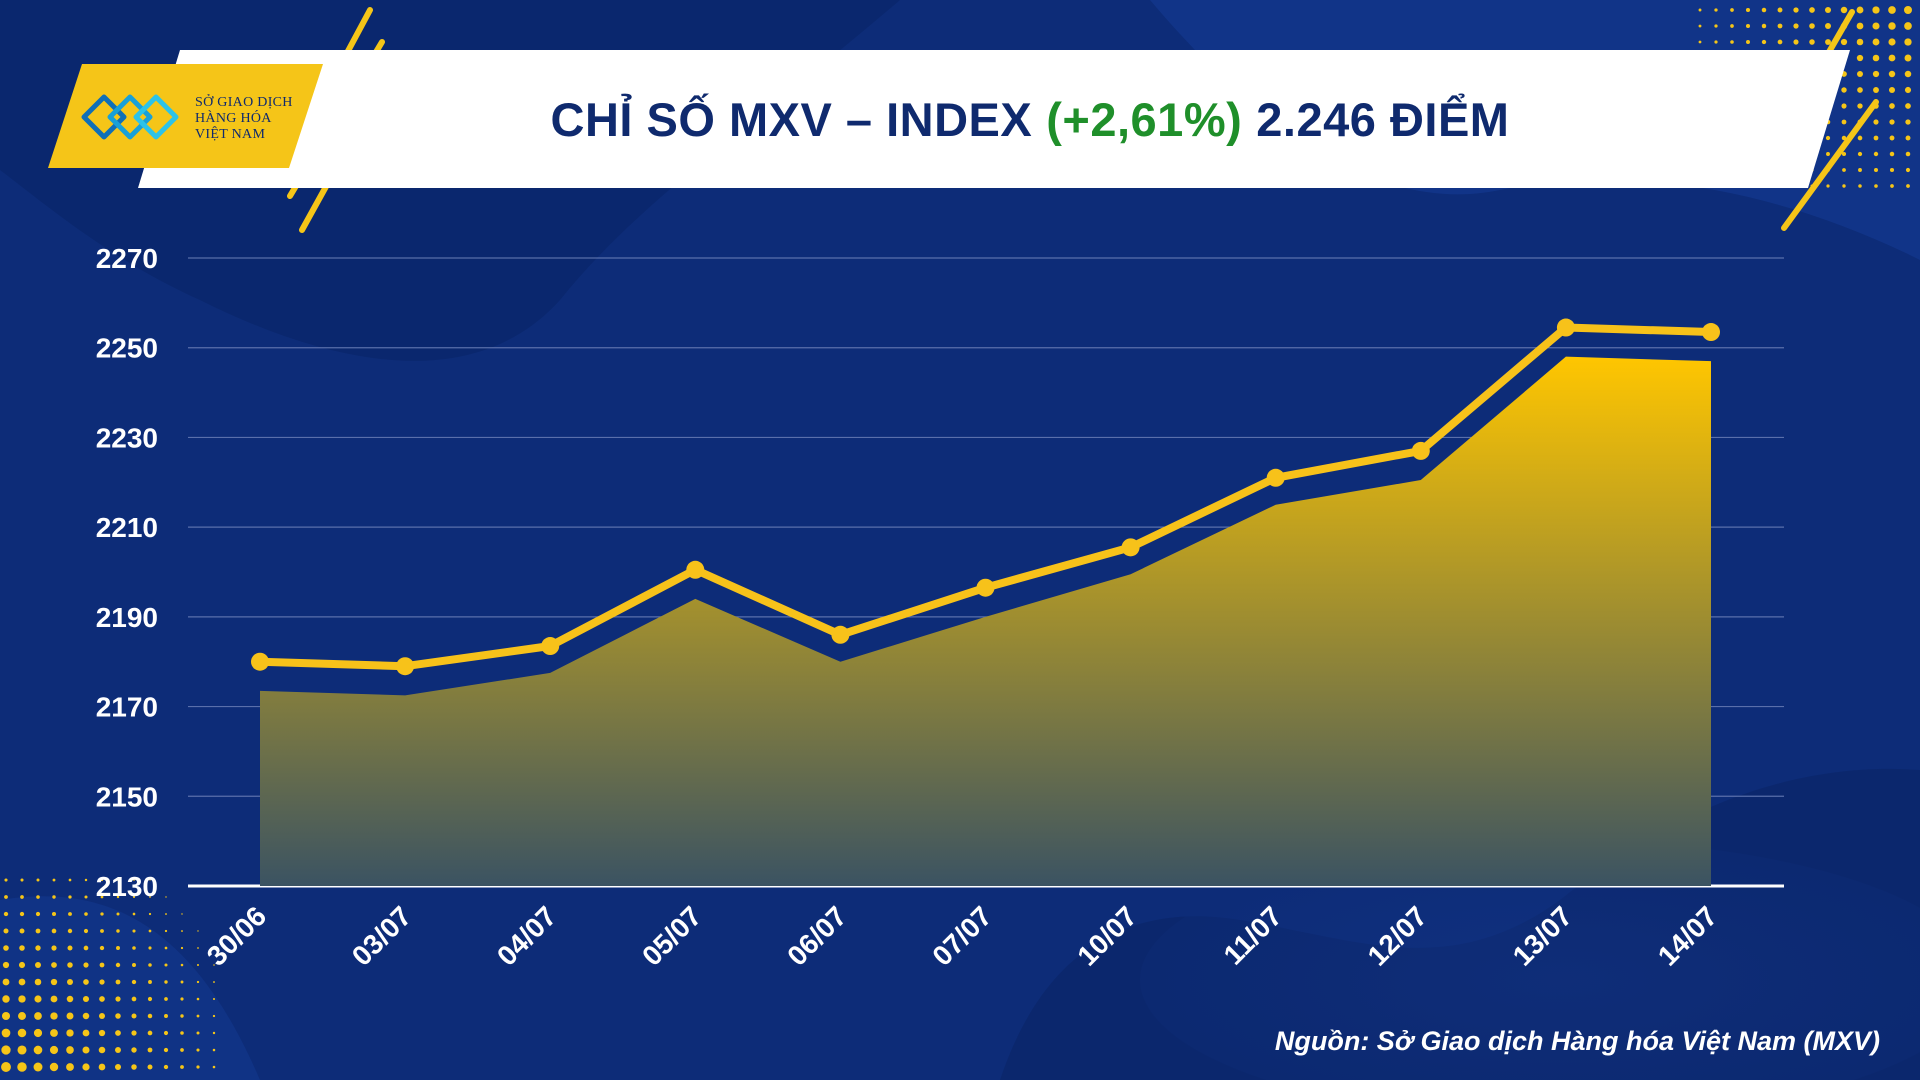 The height and width of the screenshot is (1080, 1920). What do you see at coordinates (671, 935) in the screenshot?
I see `x-tick-label: 05/07` at bounding box center [671, 935].